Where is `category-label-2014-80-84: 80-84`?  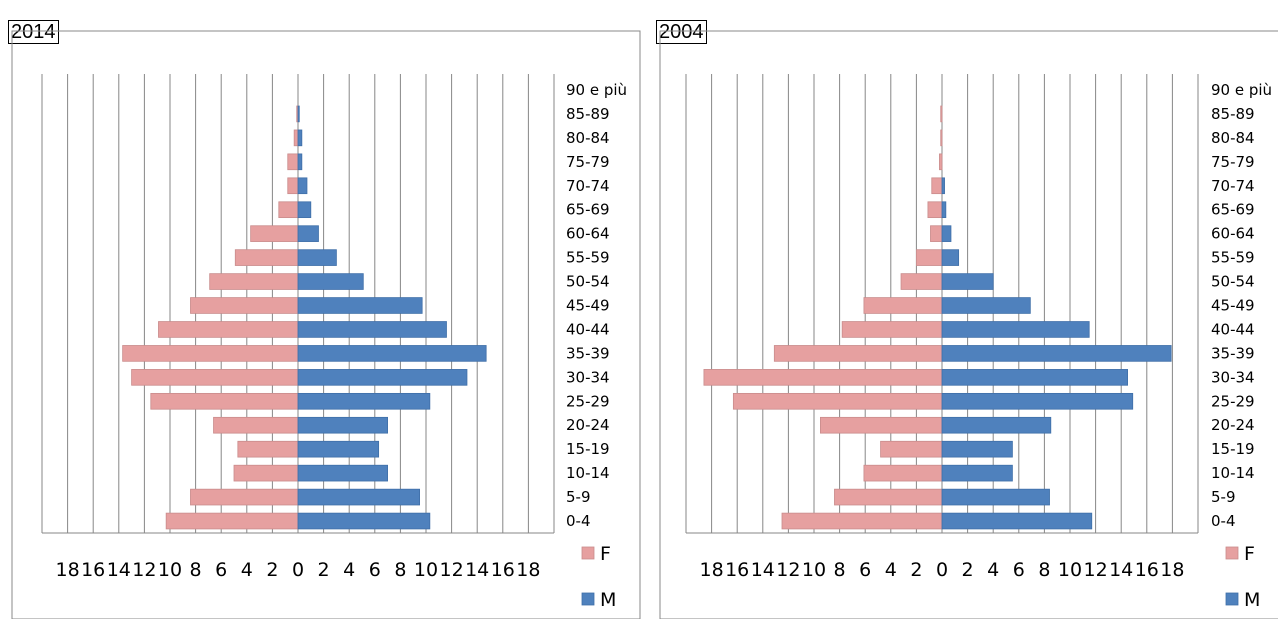
category-label-2014-80-84: 80-84 is located at coordinates (588, 138).